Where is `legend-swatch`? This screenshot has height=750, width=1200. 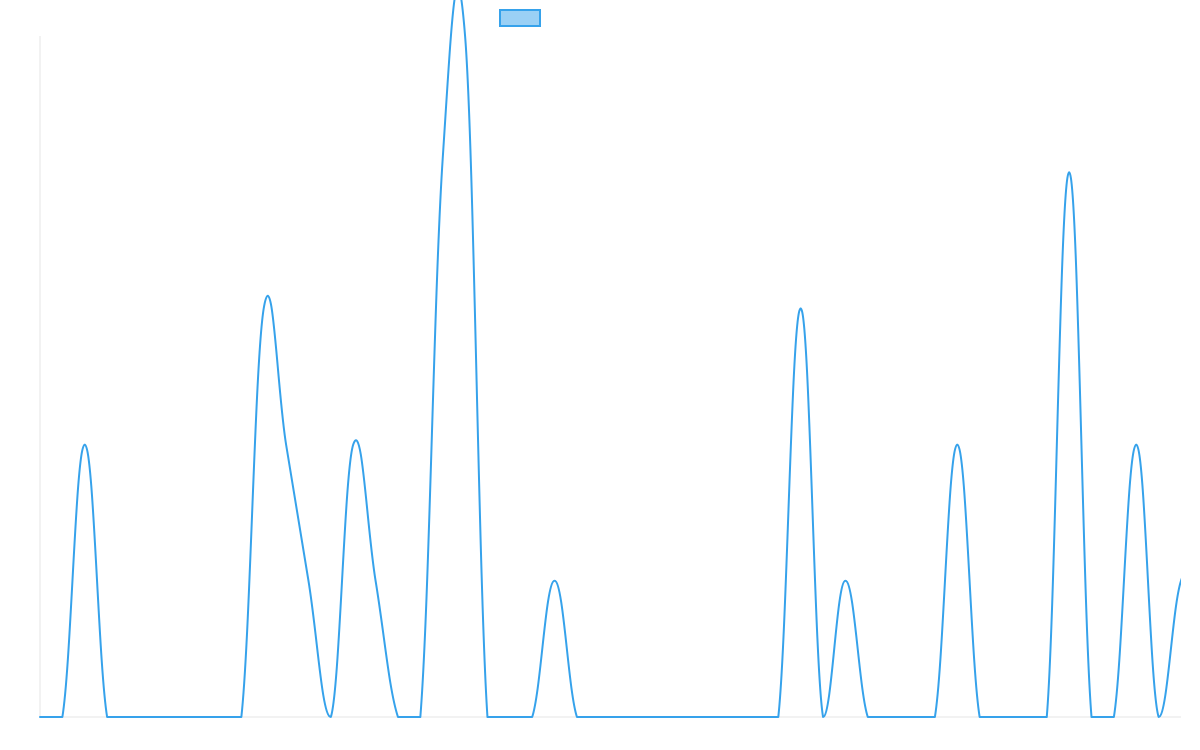 legend-swatch is located at coordinates (520, 18).